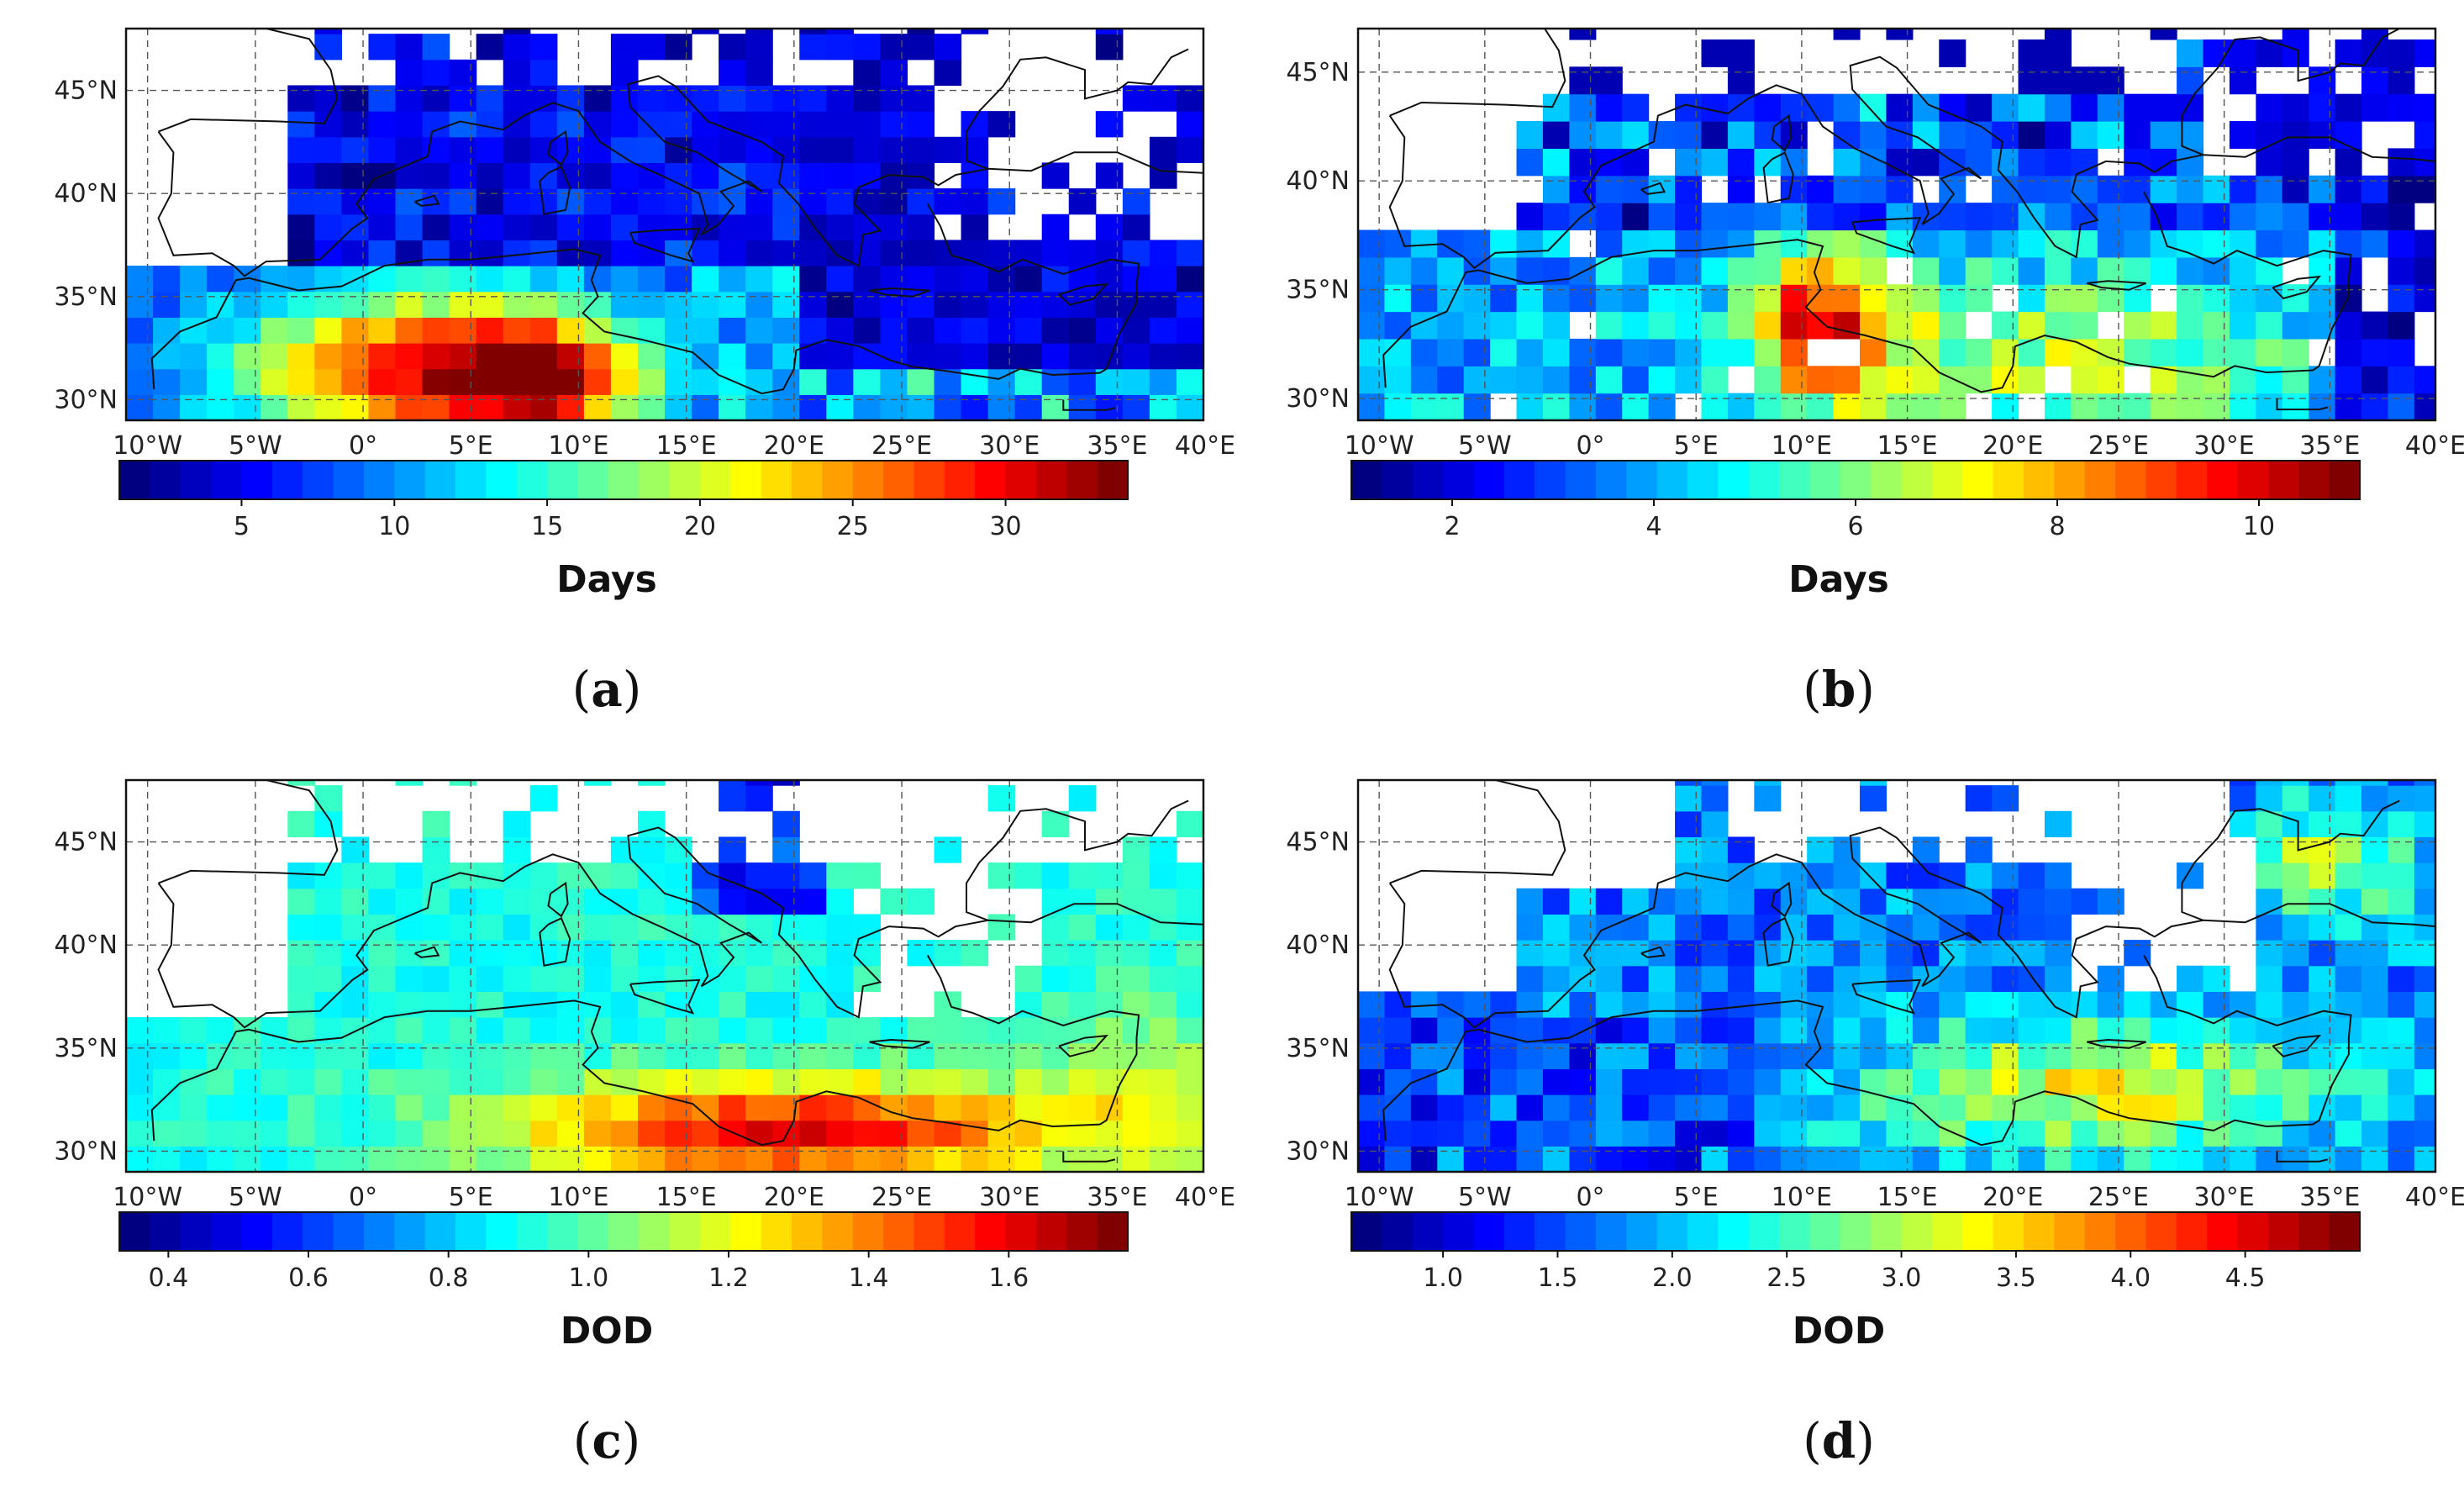 The width and height of the screenshot is (2464, 1503). I want to click on x-tick-label: 10°W, so click(1379, 446).